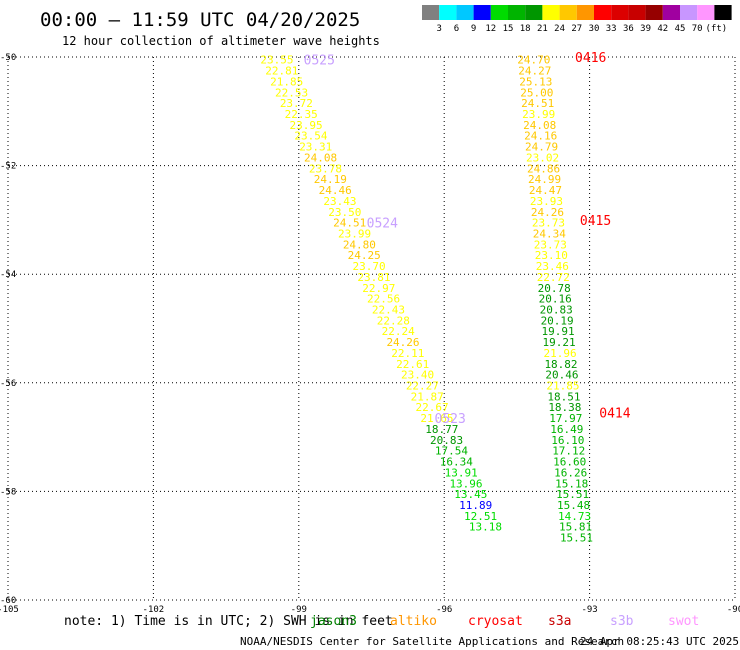 The width and height of the screenshot is (740, 650). I want to click on wave-height-mark: 24.46, so click(335, 190).